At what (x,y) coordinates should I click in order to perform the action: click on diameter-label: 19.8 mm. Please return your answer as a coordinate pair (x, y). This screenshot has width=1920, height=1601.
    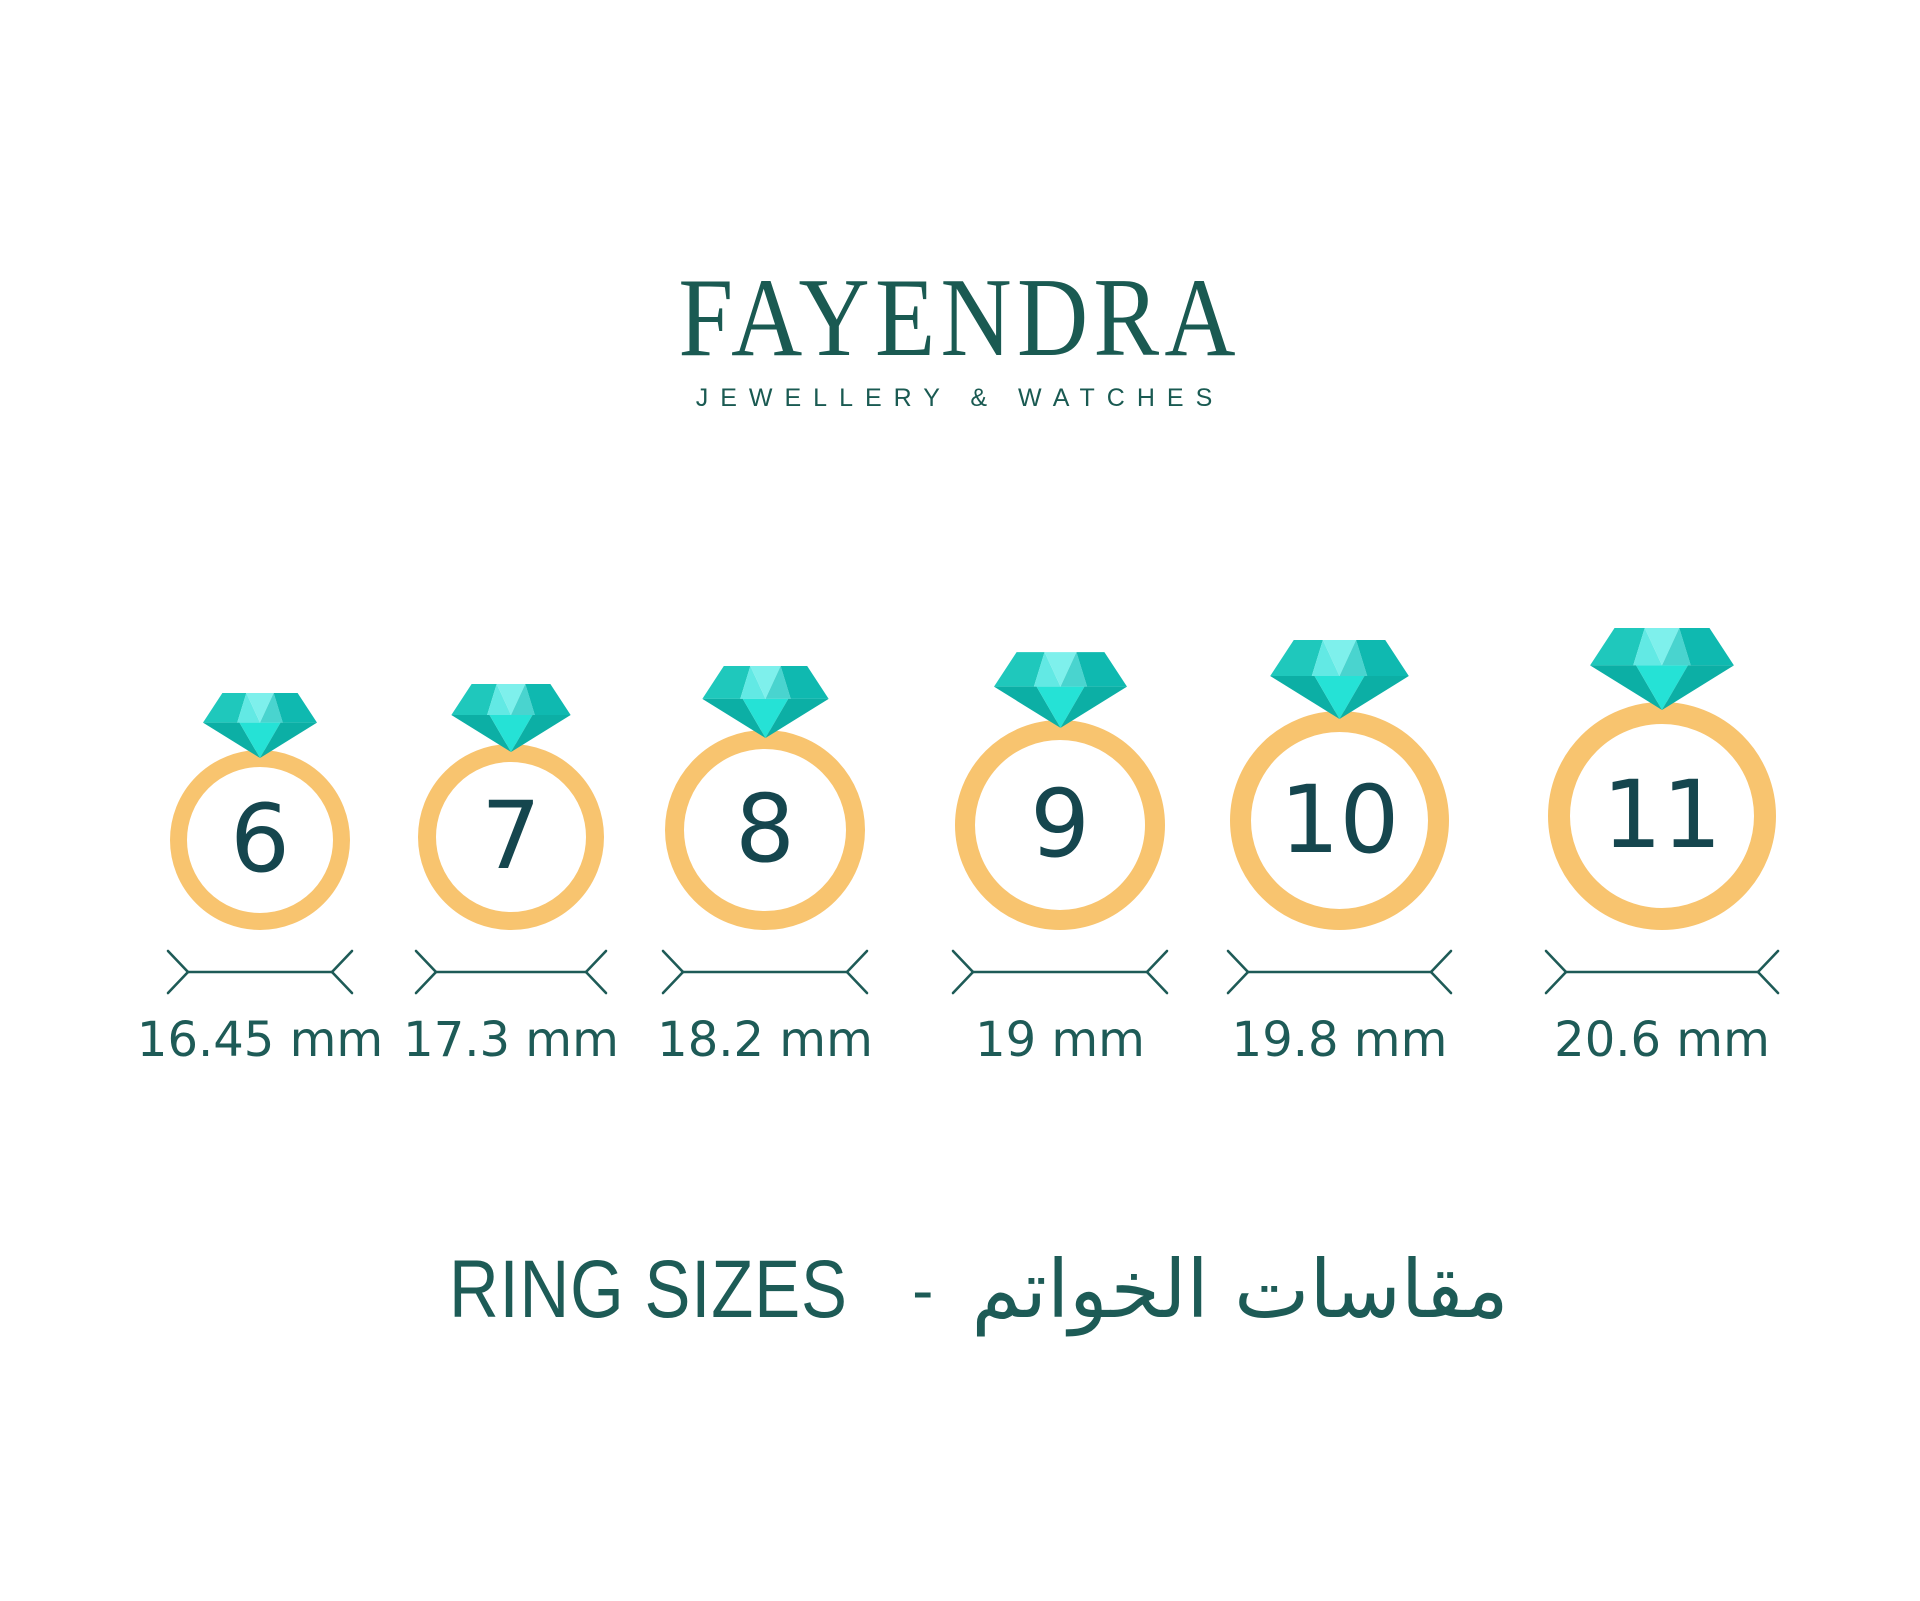
    Looking at the image, I should click on (1339, 1040).